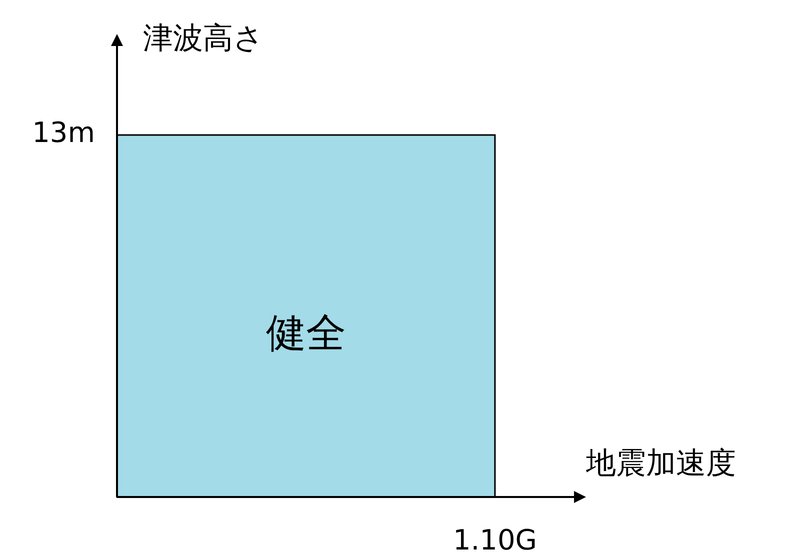  I want to click on data-label: 13m, so click(63, 133).